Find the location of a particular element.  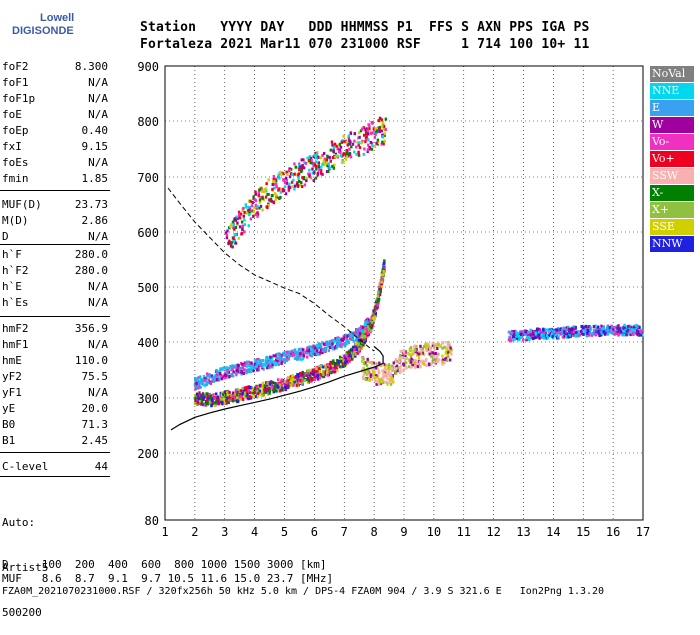

param-key: foE is located at coordinates (12, 114).